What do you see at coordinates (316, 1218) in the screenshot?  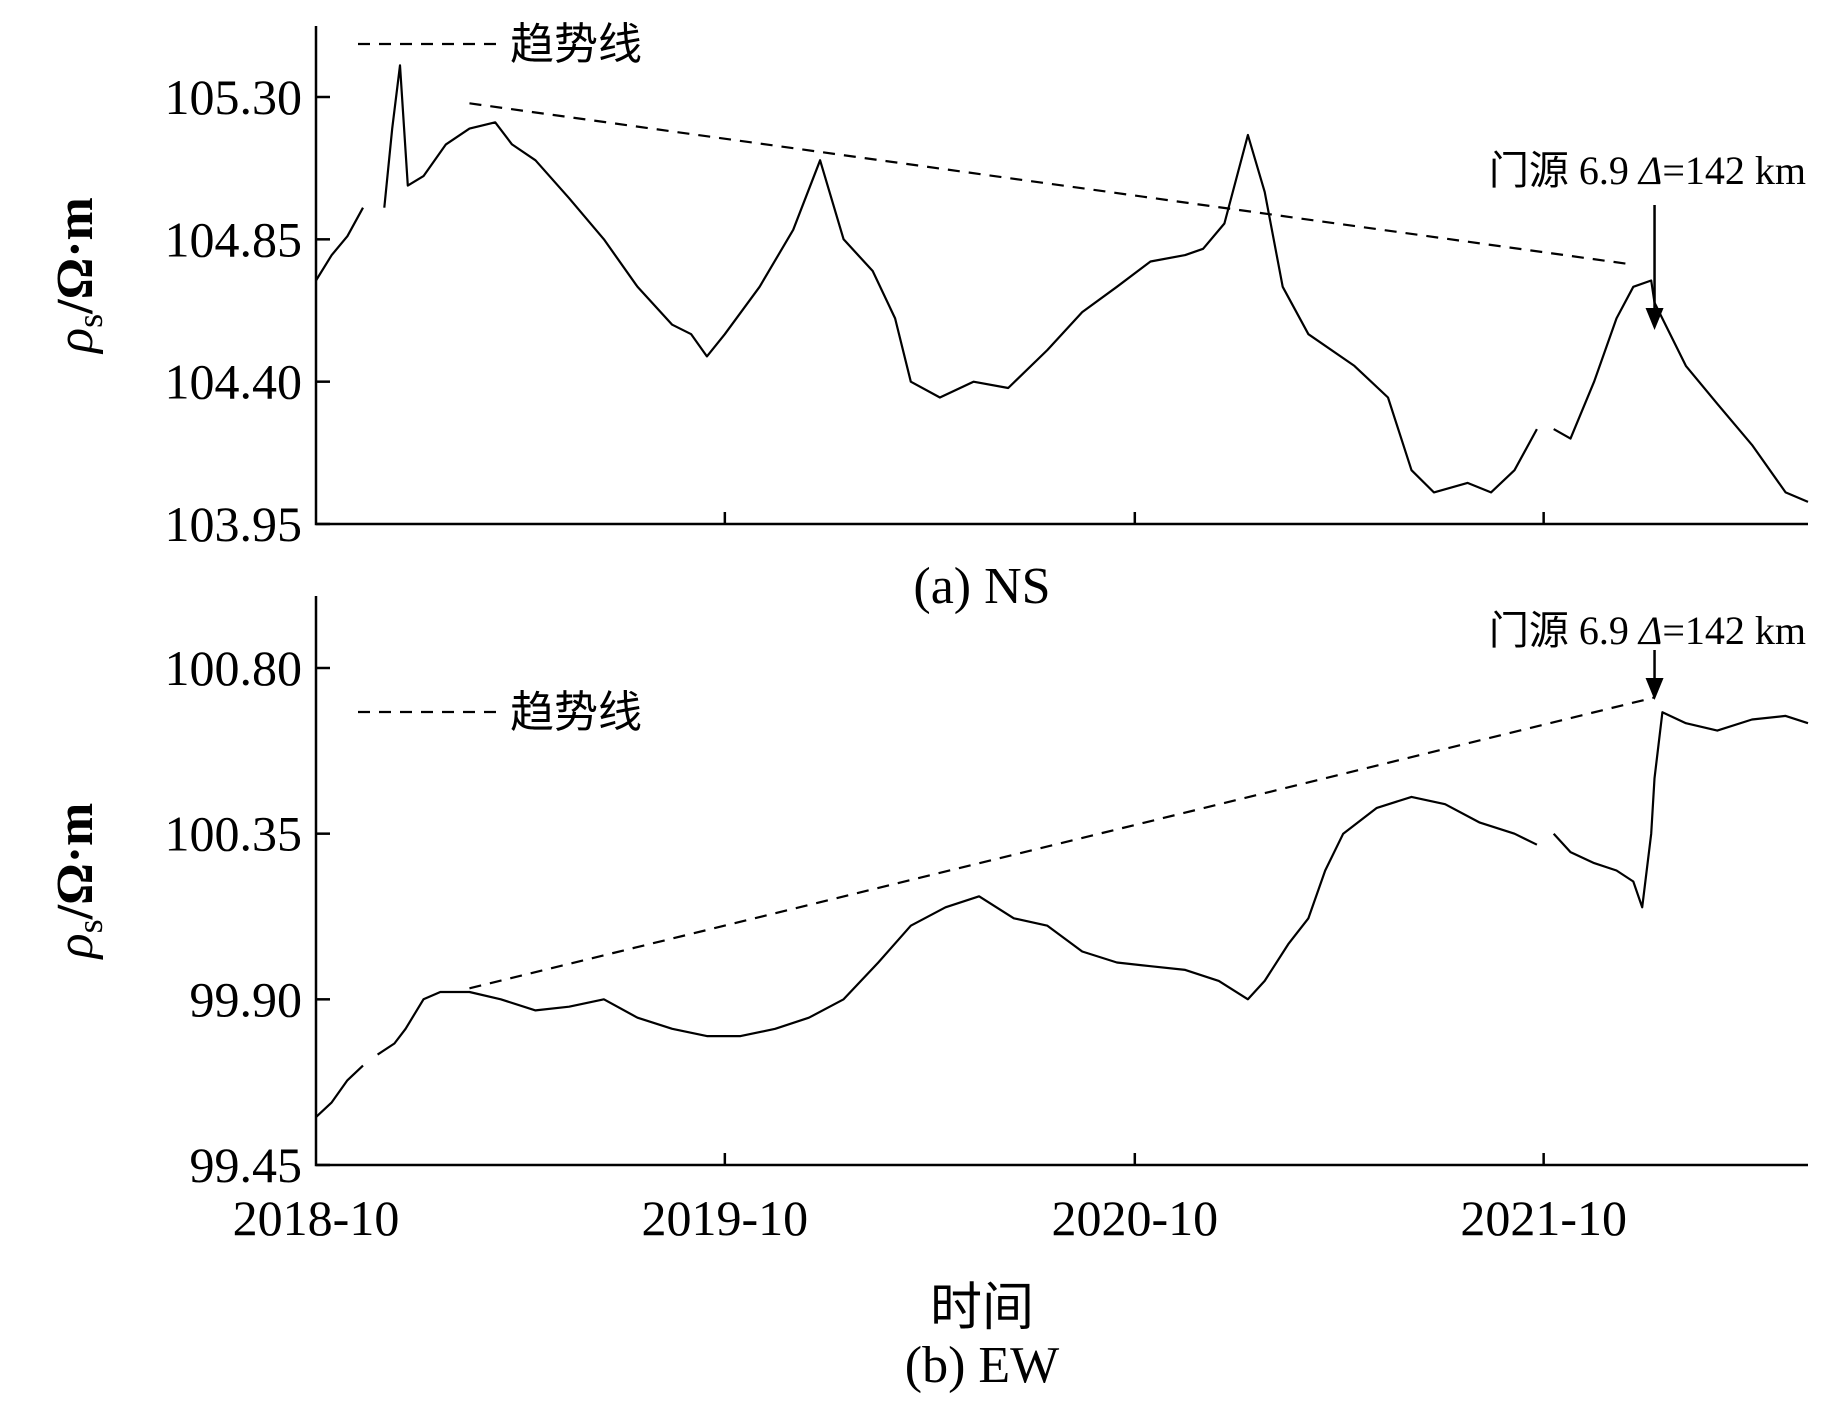 I see `x-tick-label: 2018-10` at bounding box center [316, 1218].